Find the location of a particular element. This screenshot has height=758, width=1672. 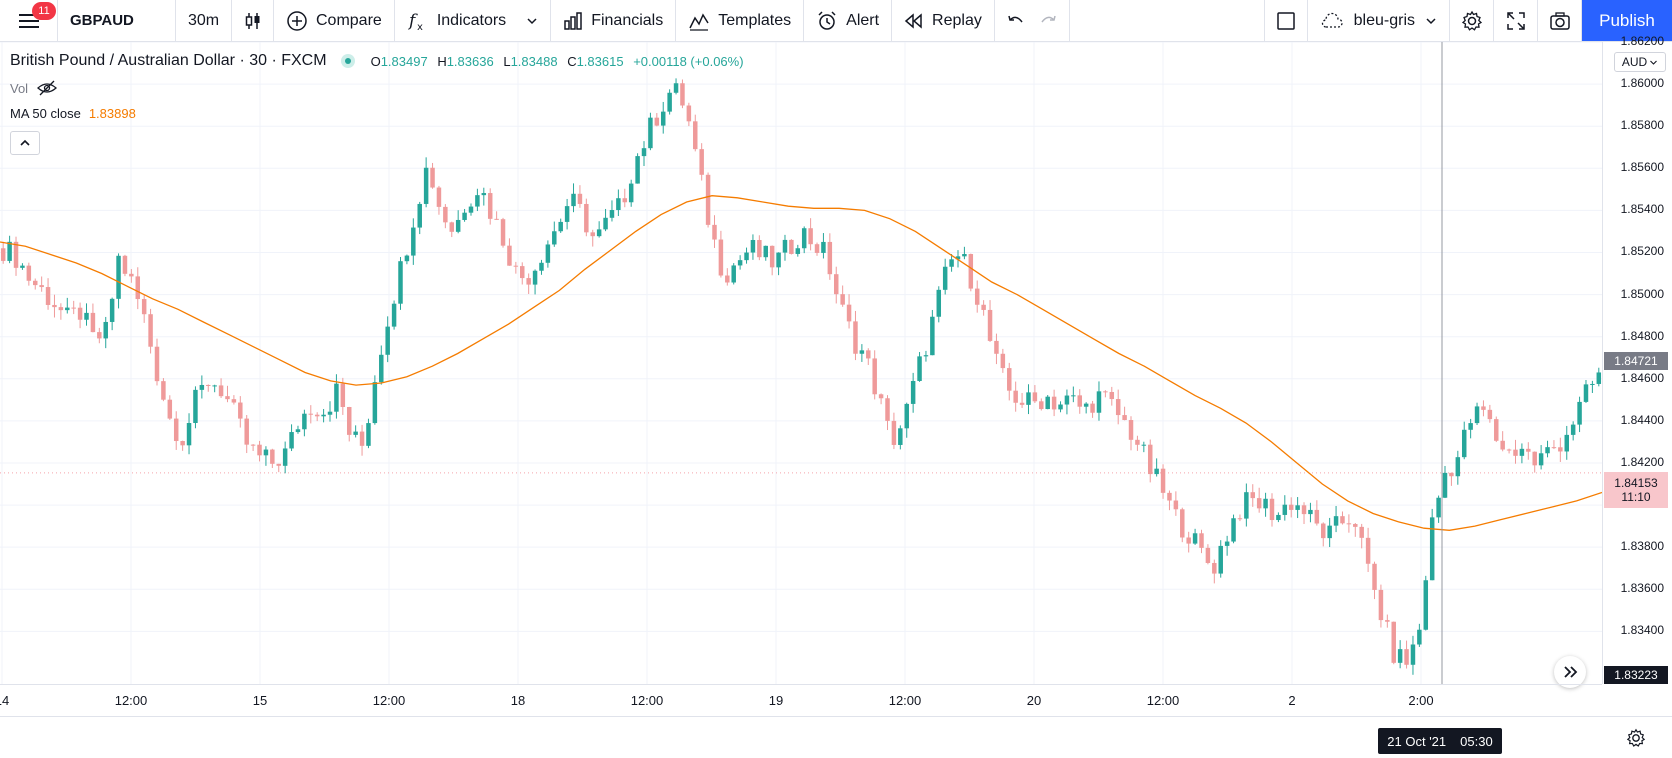

ma-legend: MA 50 close 1.83898 is located at coordinates (73, 113).